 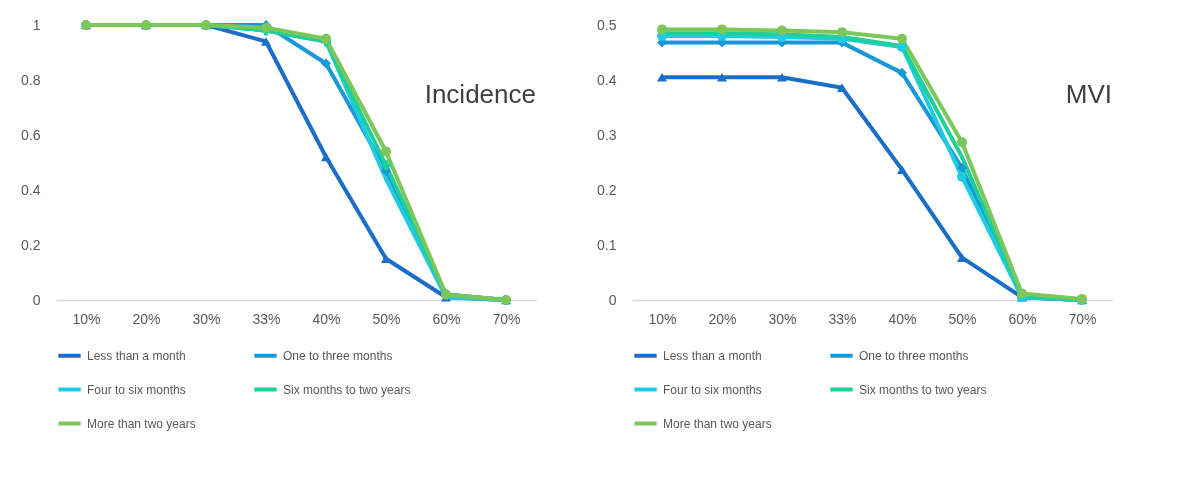 I want to click on y-tick-label: 0.6, so click(x=31, y=134).